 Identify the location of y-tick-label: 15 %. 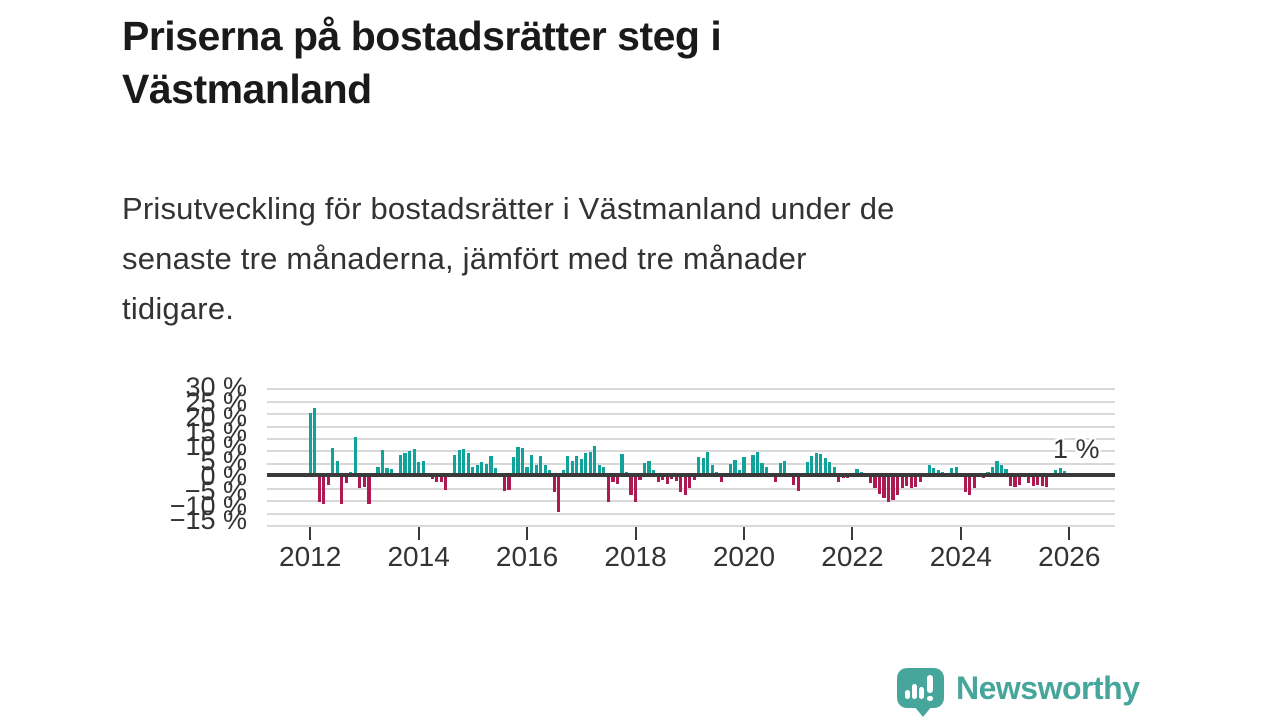
(216, 431).